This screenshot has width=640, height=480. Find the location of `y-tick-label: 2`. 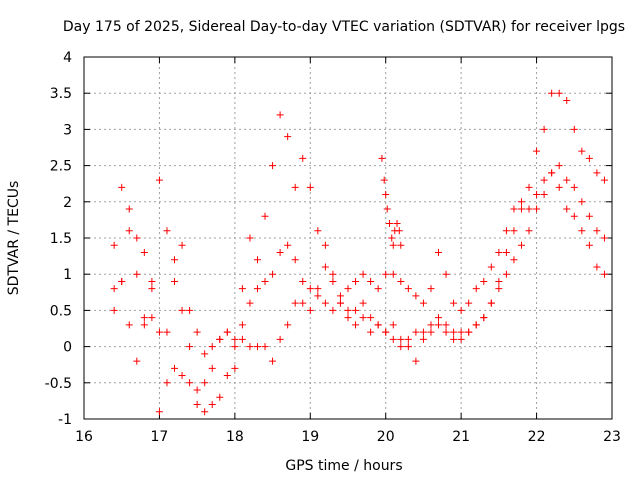

y-tick-label: 2 is located at coordinates (67, 203).